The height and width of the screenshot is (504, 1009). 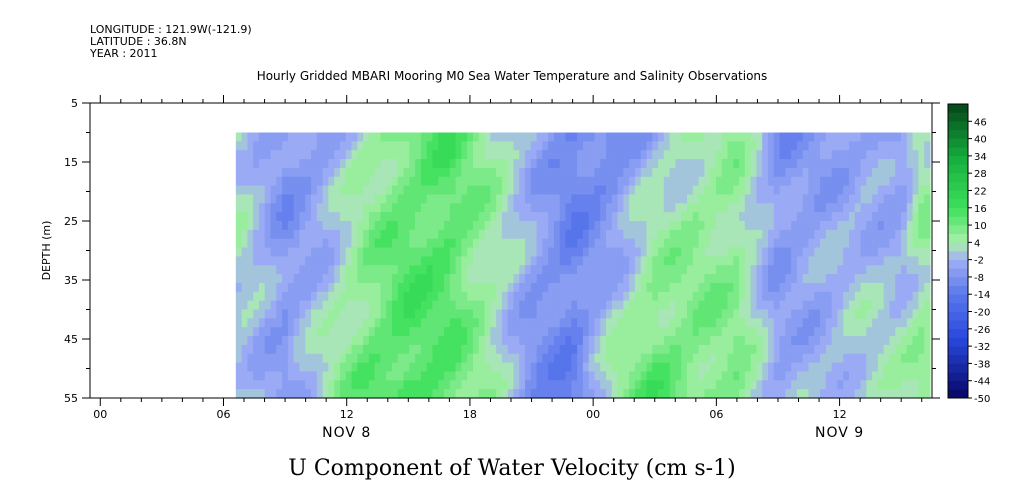 What do you see at coordinates (980, 157) in the screenshot?
I see `colorbar-label: 34` at bounding box center [980, 157].